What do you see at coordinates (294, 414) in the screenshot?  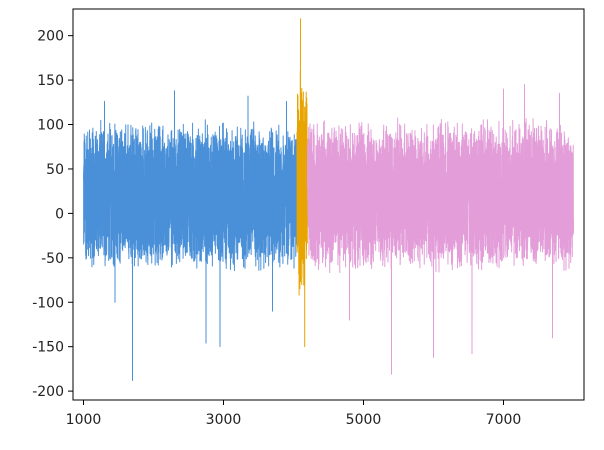 I see `x-axis: 1000 3000 5000 7000` at bounding box center [294, 414].